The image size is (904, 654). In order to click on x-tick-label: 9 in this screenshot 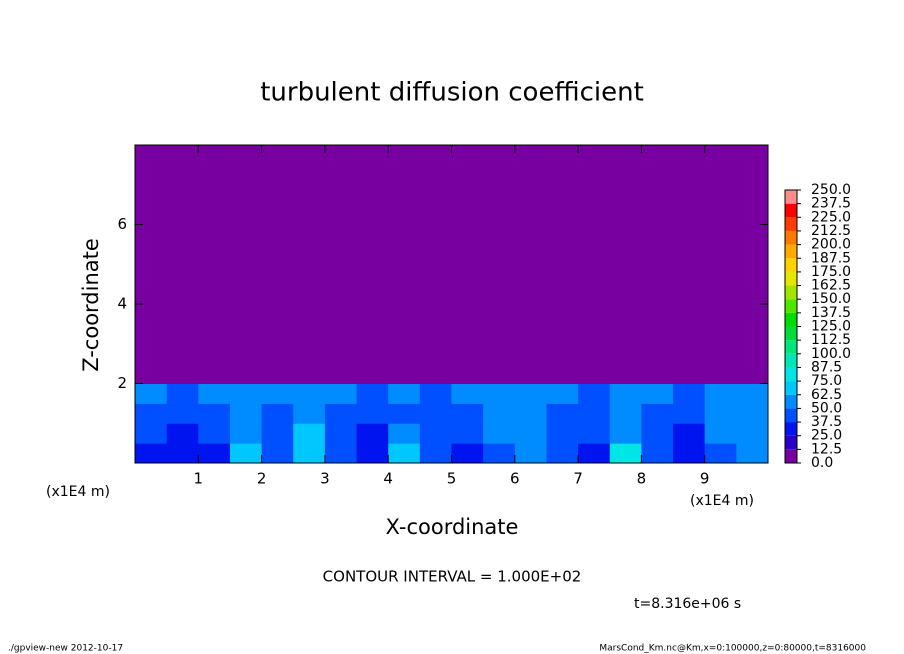, I will do `click(705, 479)`.